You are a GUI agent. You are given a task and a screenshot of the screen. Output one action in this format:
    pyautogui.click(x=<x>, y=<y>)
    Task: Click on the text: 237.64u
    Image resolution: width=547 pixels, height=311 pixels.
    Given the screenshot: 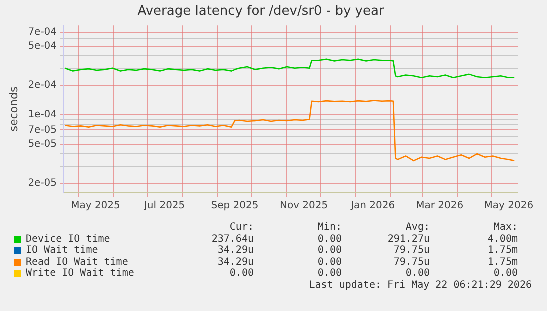 What is the action you would take?
    pyautogui.click(x=232, y=239)
    